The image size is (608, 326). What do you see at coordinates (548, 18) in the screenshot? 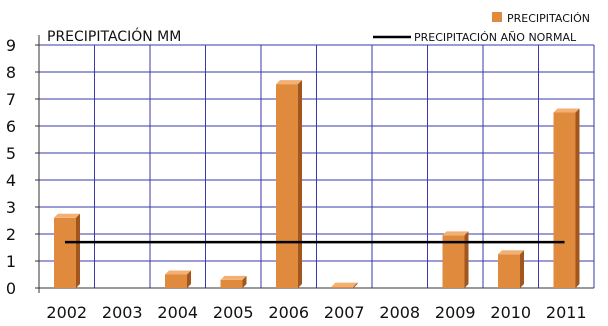
I see `legend-label-precipitation: PRECIPITACIÓN` at bounding box center [548, 18].